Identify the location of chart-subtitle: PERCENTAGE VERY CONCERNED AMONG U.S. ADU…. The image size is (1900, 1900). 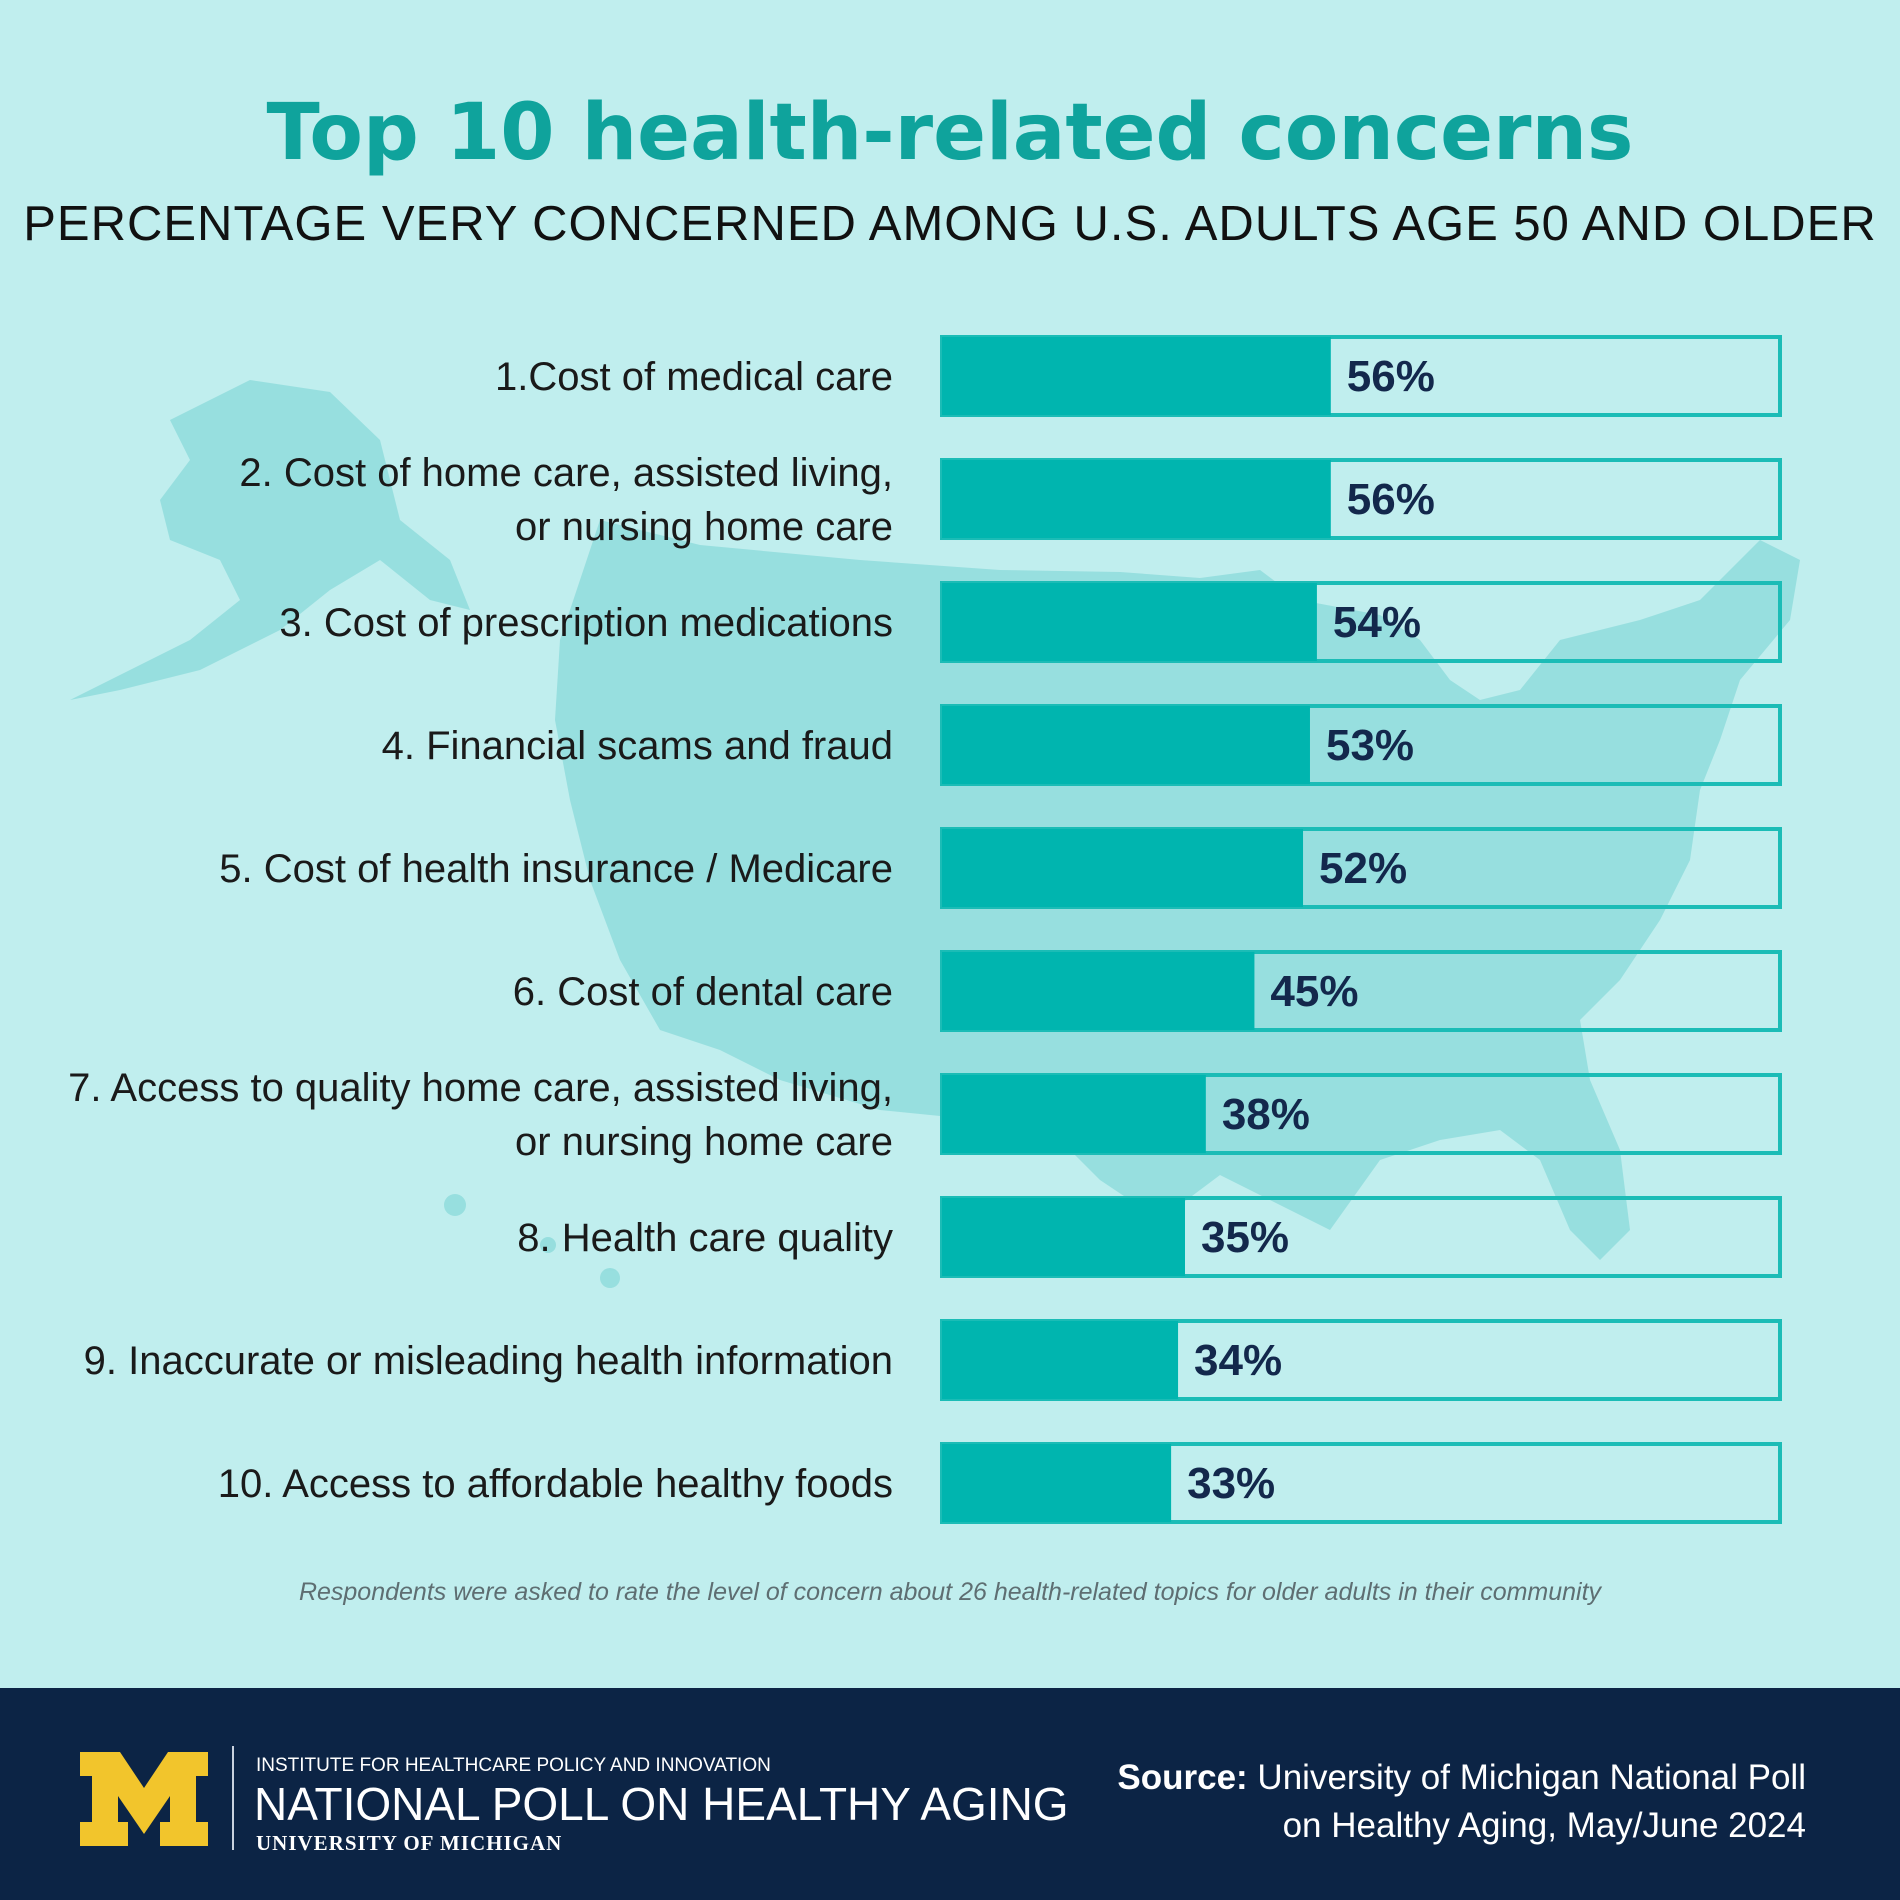
(950, 224).